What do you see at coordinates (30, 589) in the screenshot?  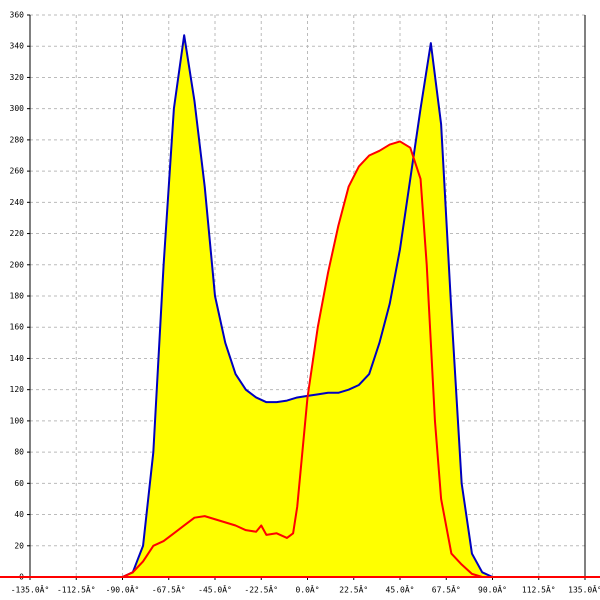 I see `x-tick-label: -135.0Â°` at bounding box center [30, 589].